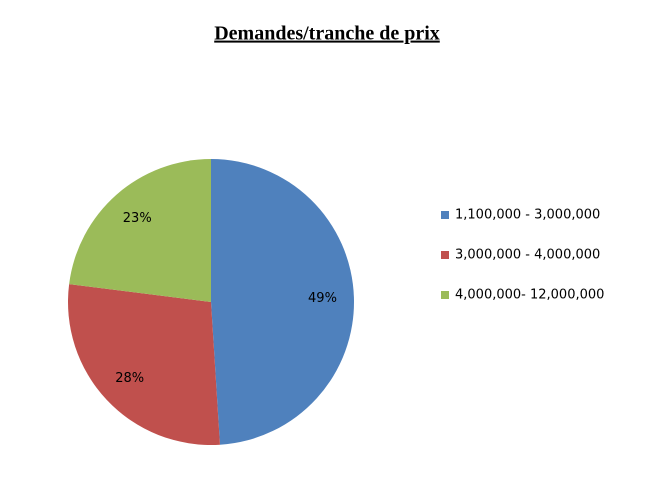  Describe the element at coordinates (137, 218) in the screenshot. I see `data-label: 23%` at that location.